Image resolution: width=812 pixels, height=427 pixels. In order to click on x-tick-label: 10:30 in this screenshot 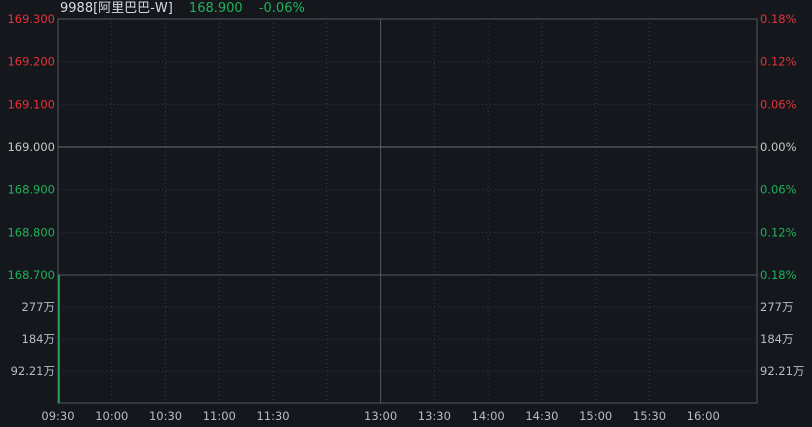, I will do `click(165, 416)`.